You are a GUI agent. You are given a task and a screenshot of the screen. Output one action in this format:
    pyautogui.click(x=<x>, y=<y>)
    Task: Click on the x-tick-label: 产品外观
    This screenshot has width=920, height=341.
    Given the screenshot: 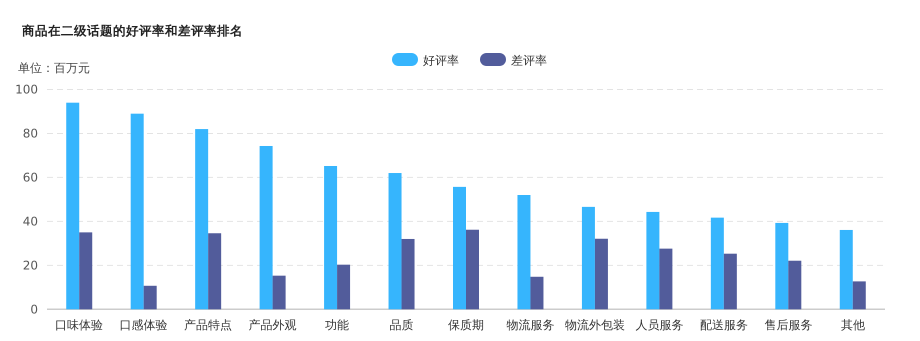 What is the action you would take?
    pyautogui.click(x=272, y=325)
    